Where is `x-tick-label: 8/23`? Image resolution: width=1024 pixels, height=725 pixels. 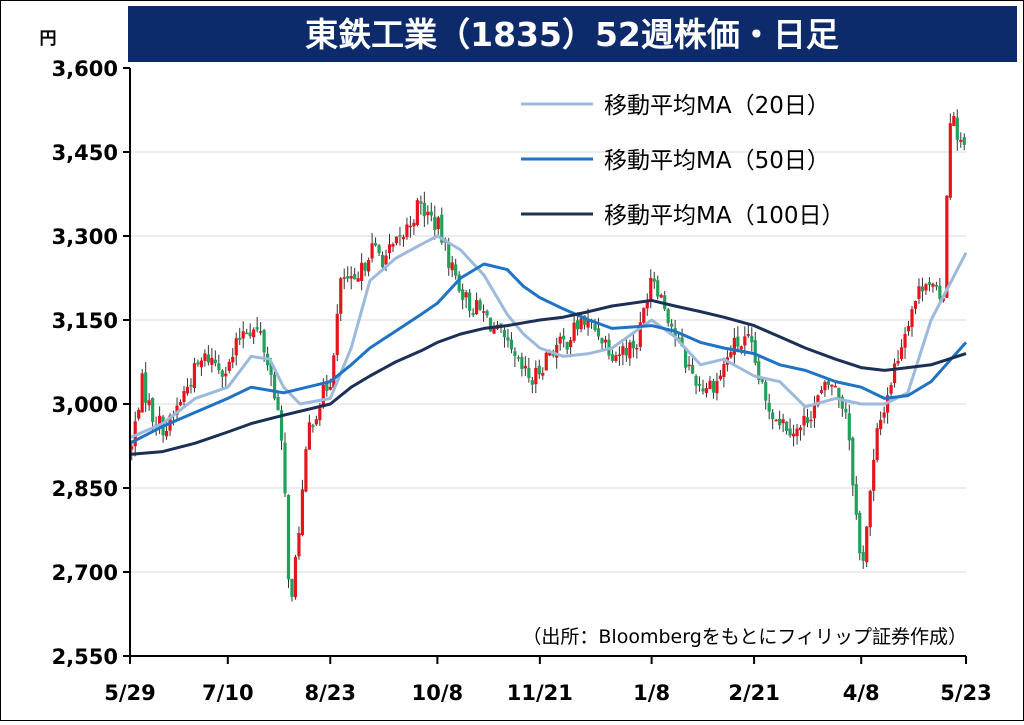
x-tick-label: 8/23 is located at coordinates (331, 693).